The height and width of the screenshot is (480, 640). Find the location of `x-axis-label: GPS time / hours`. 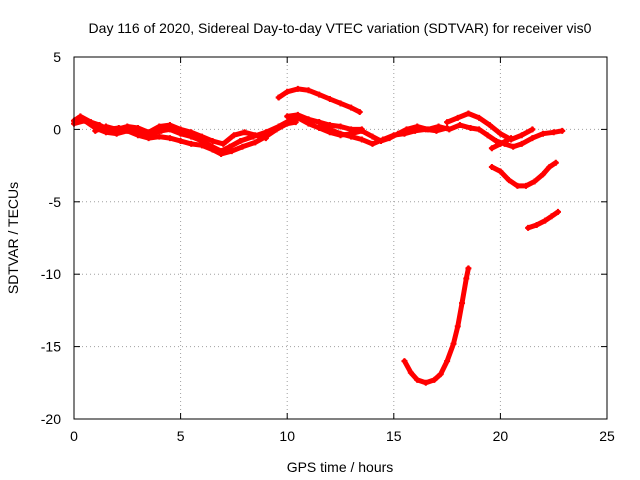

x-axis-label: GPS time / hours is located at coordinates (340, 467).